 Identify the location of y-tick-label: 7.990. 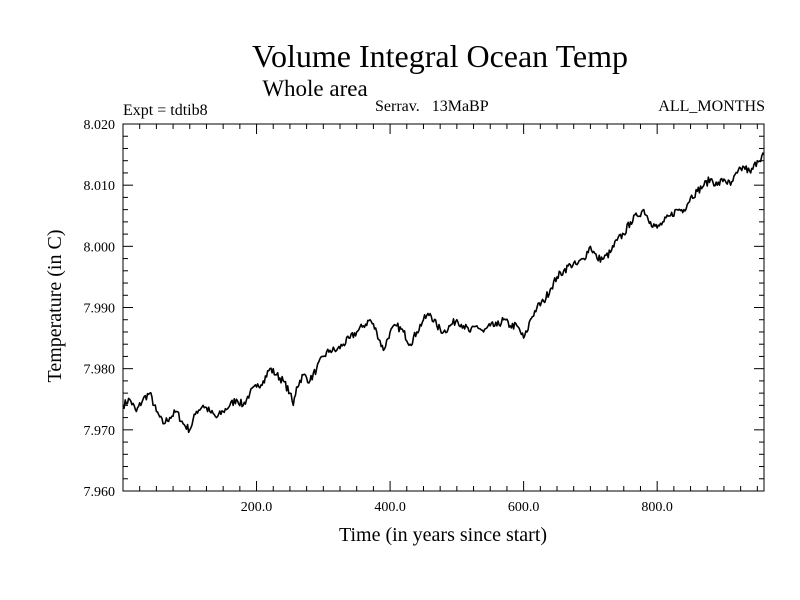
(100, 309).